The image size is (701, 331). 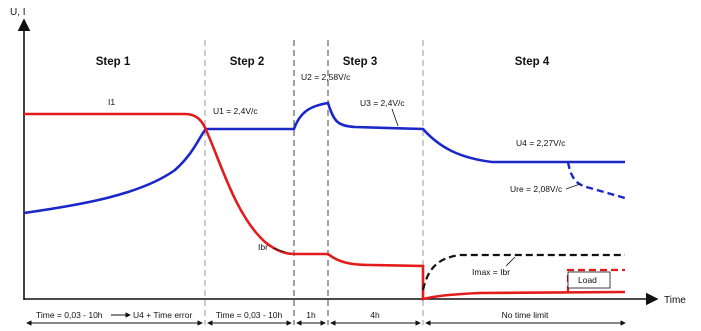 I want to click on u3-leader, so click(x=395, y=117).